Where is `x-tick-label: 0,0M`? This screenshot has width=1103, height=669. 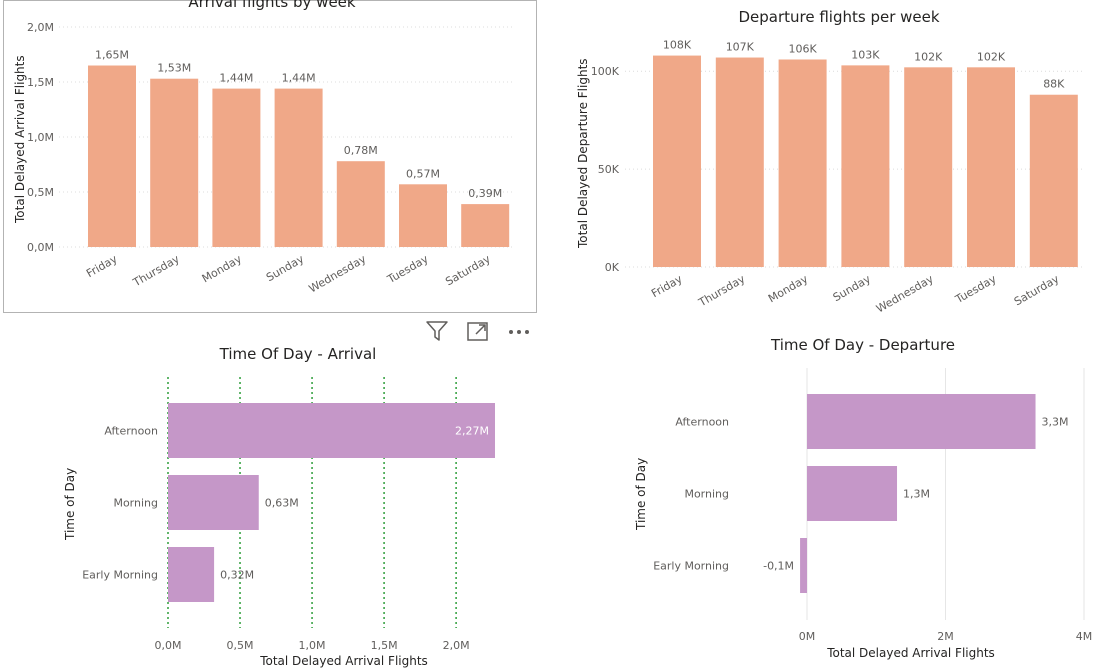 x-tick-label: 0,0M is located at coordinates (168, 645).